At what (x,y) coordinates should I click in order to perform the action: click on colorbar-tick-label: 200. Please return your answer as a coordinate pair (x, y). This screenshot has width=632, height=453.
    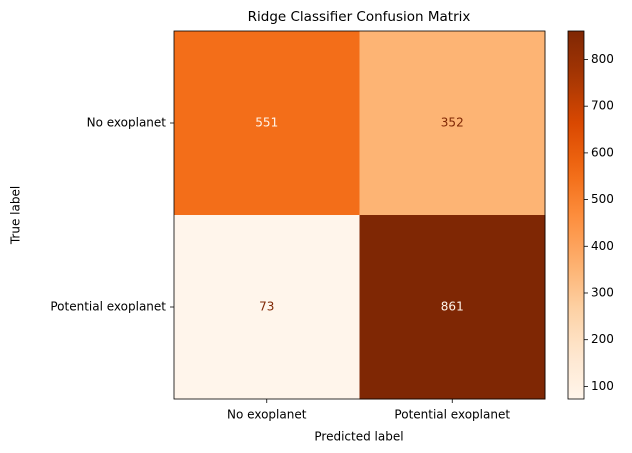
    Looking at the image, I should click on (602, 339).